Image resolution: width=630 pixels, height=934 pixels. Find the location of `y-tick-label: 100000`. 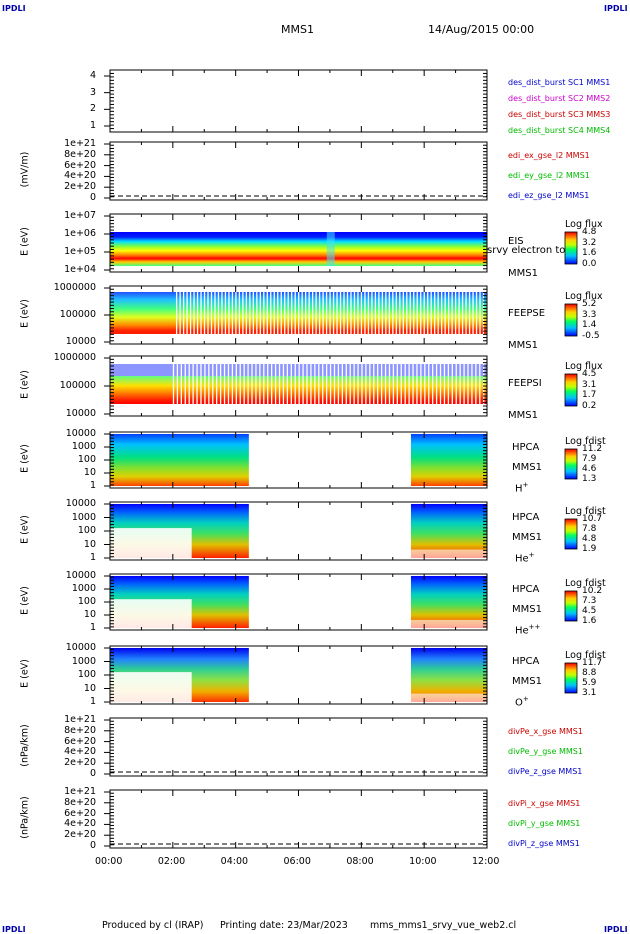

y-tick-label: 100000 is located at coordinates (77, 314).